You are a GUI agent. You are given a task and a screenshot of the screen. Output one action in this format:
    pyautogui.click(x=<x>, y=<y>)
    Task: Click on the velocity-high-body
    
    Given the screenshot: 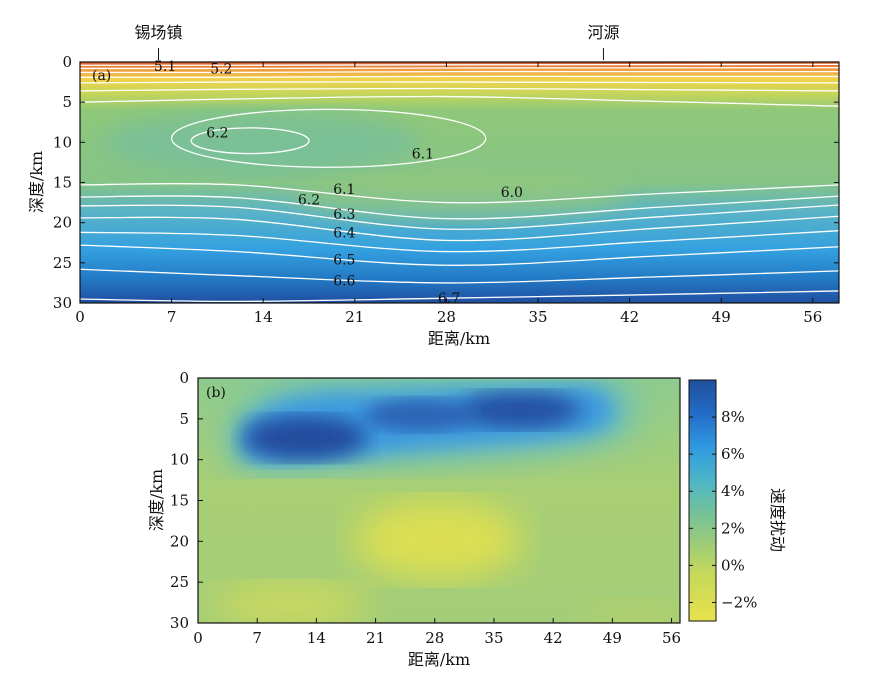 What is the action you would take?
    pyautogui.click(x=260, y=142)
    